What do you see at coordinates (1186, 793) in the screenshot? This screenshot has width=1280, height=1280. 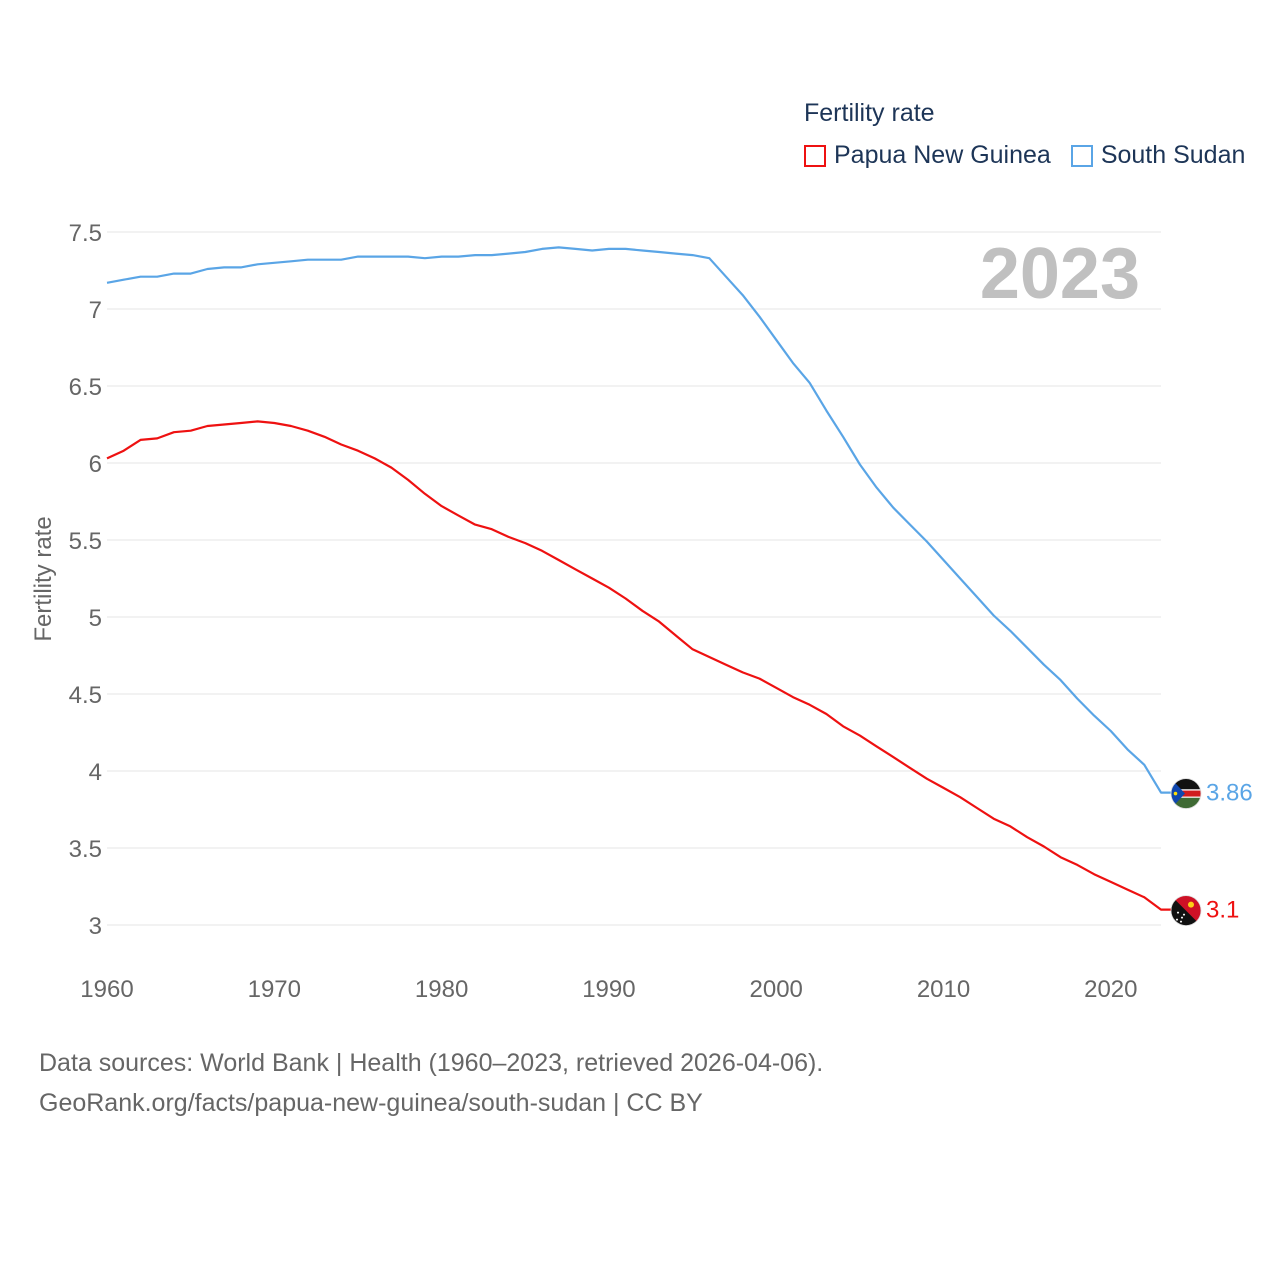 I see `south-sudan-flag-icon` at bounding box center [1186, 793].